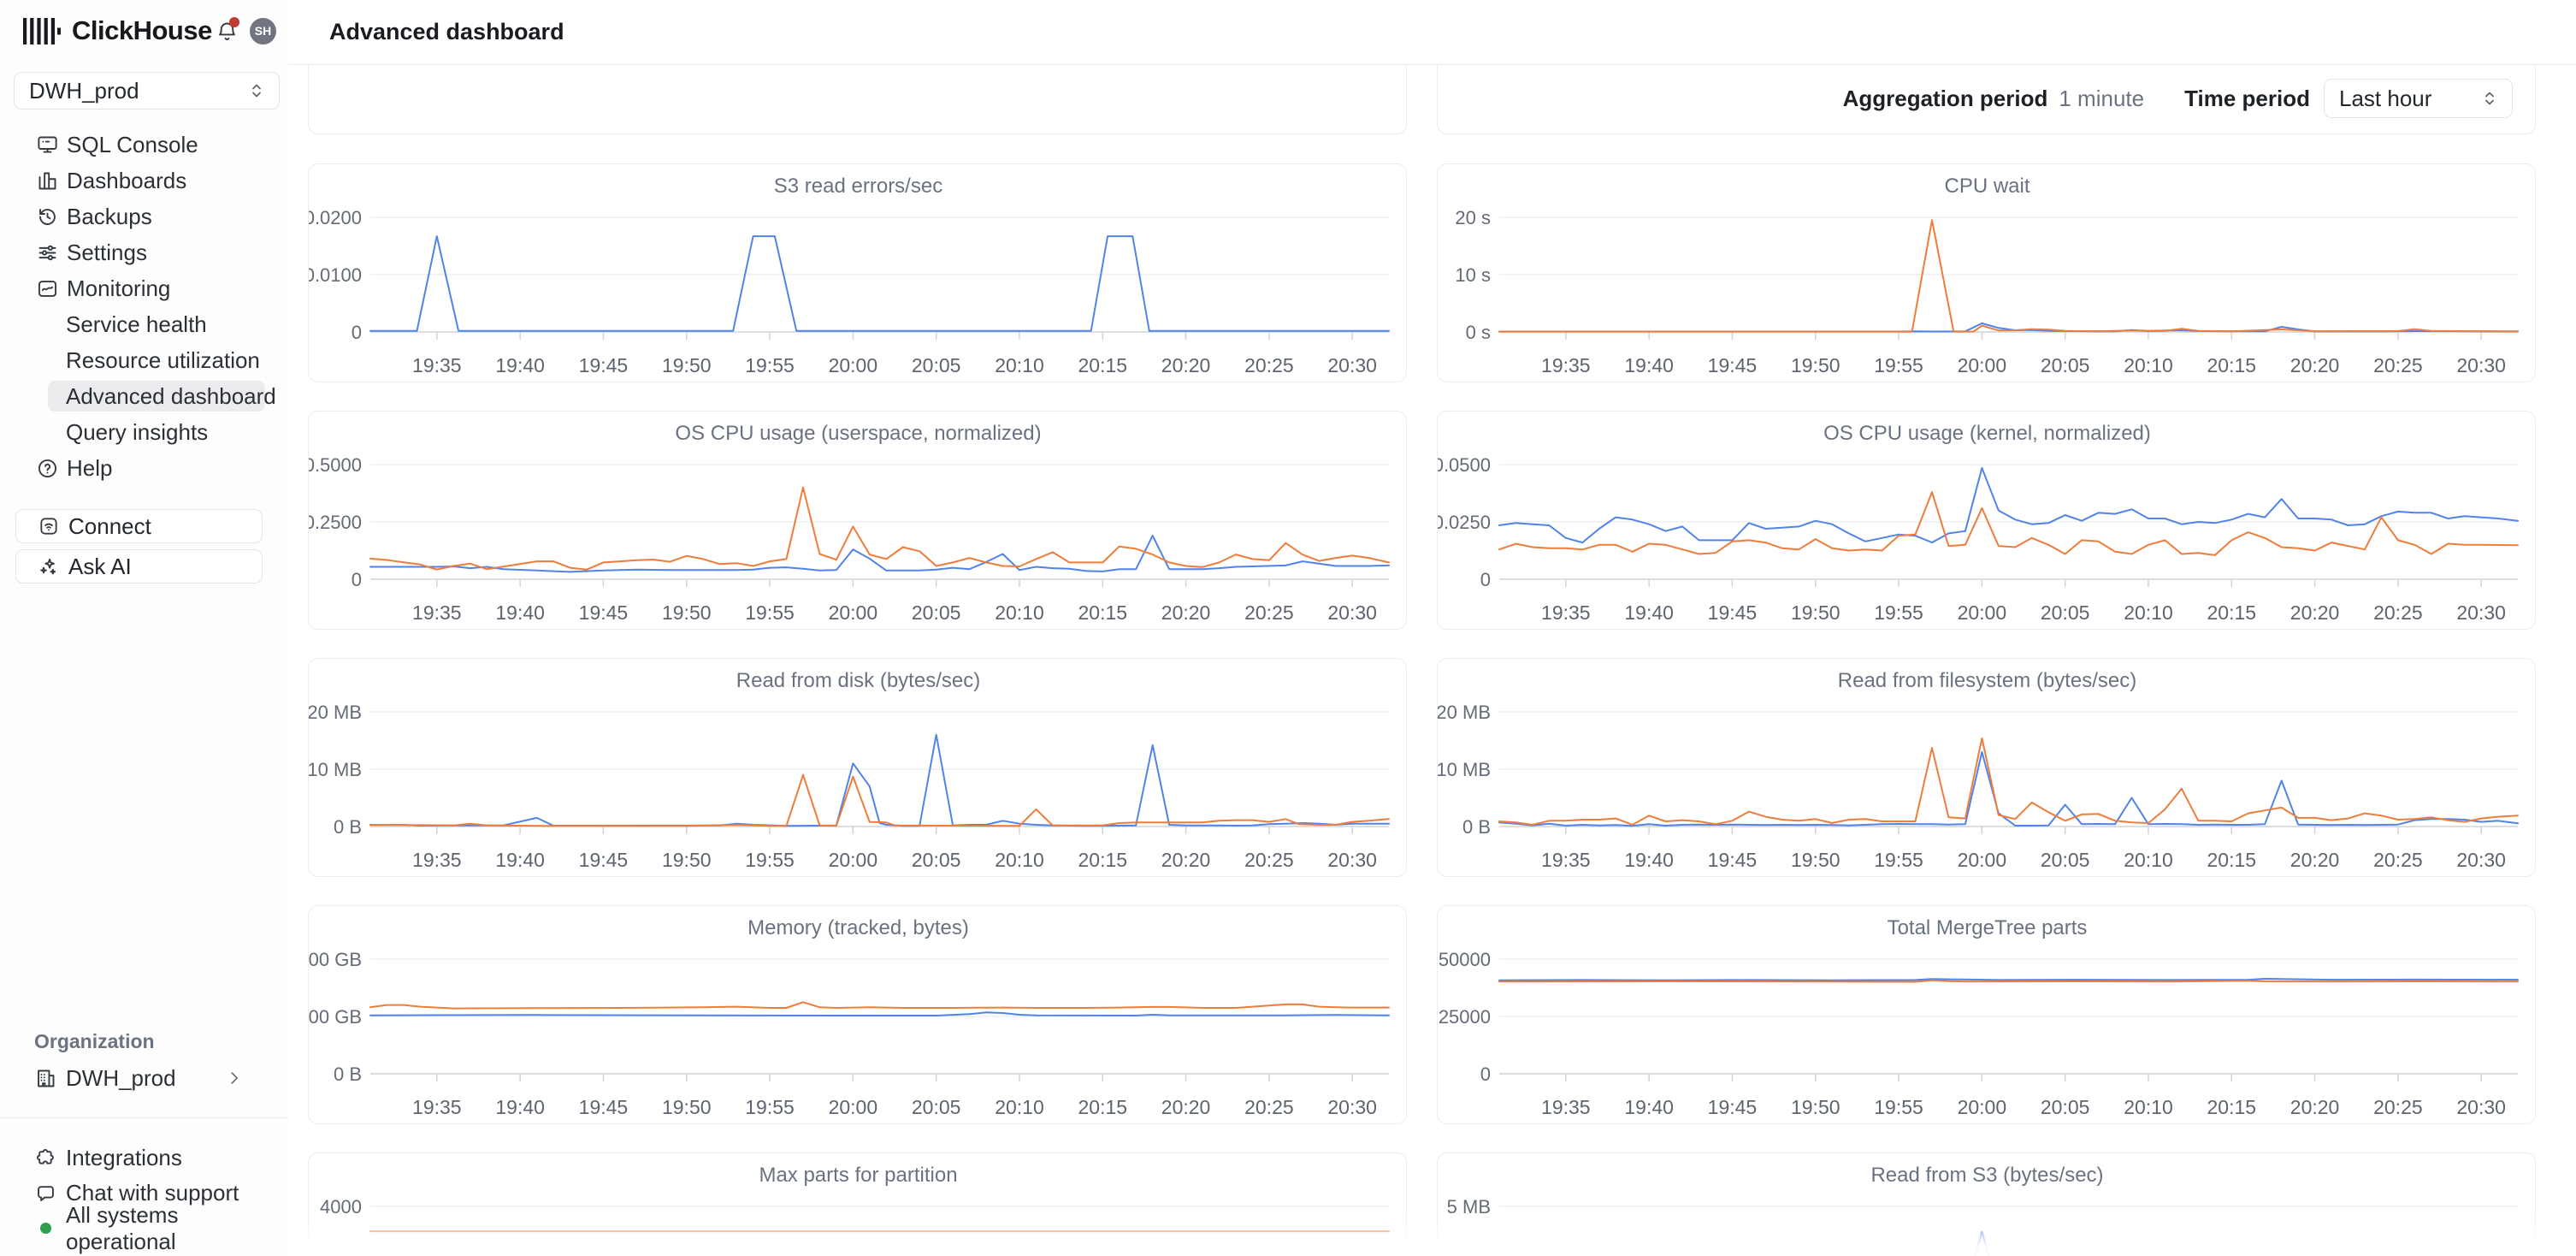 The image size is (2576, 1256). I want to click on system-status-link: All systems operational, so click(144, 1228).